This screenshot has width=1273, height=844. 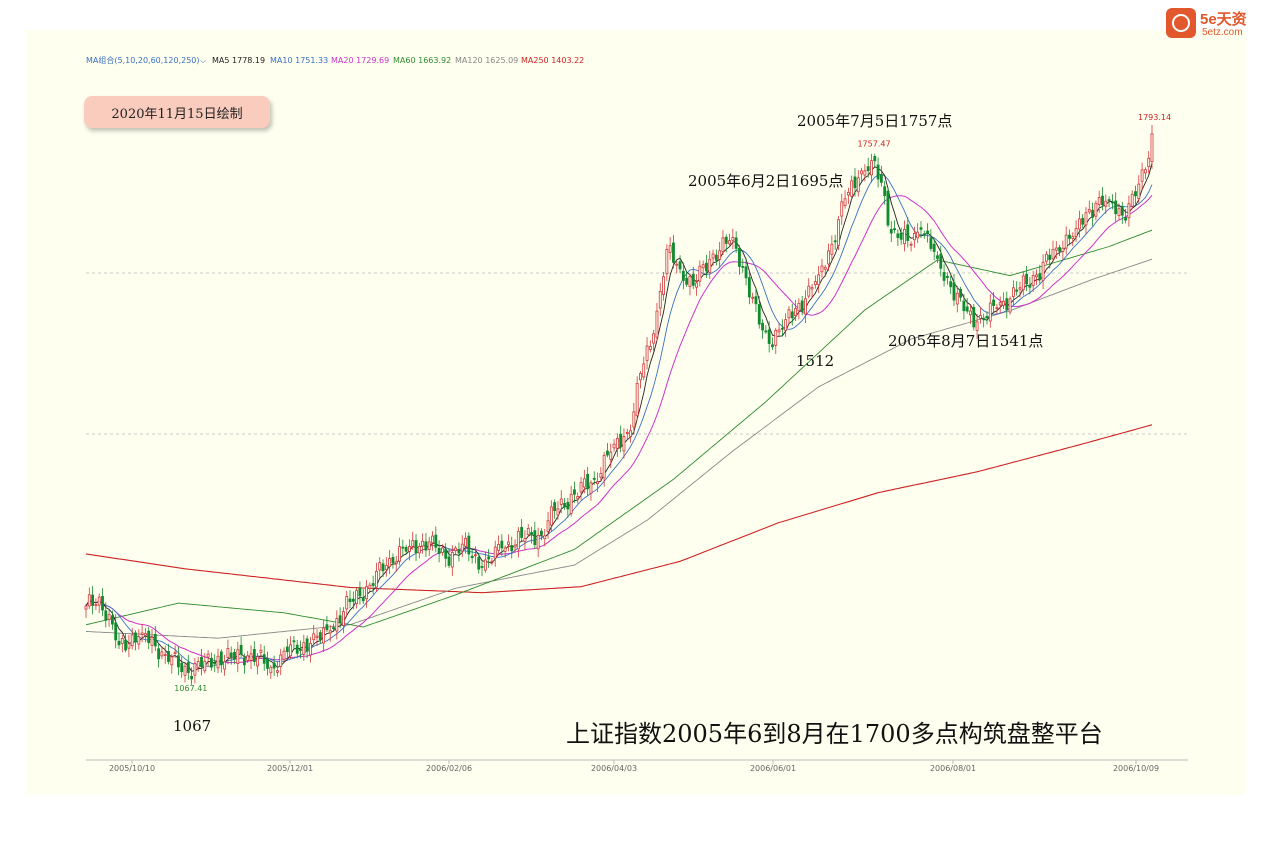 I want to click on legend-ma60: MA60 1663.92, so click(x=422, y=60).